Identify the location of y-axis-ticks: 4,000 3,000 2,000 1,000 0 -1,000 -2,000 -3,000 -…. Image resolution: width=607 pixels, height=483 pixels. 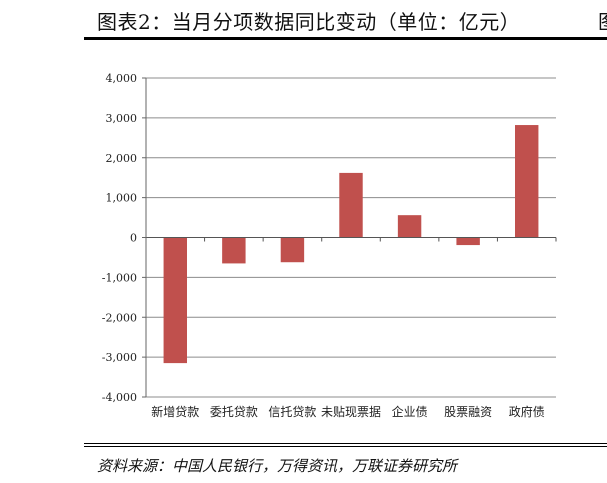
(119, 238).